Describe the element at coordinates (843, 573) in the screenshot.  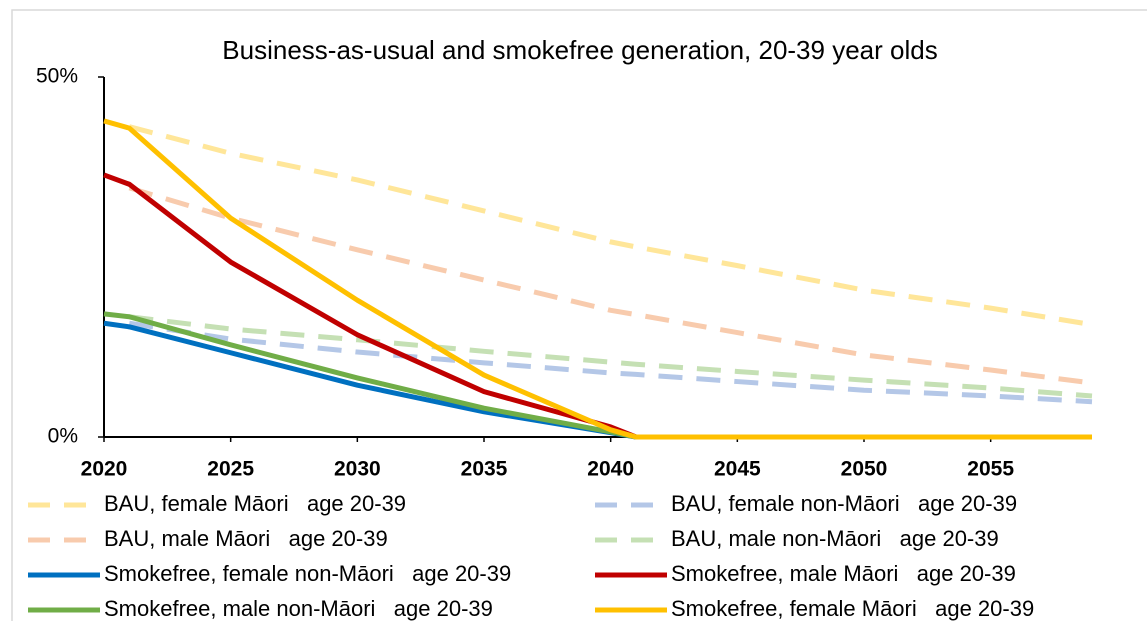
I see `legend-label: Smokefree, male Māori age 20-39` at that location.